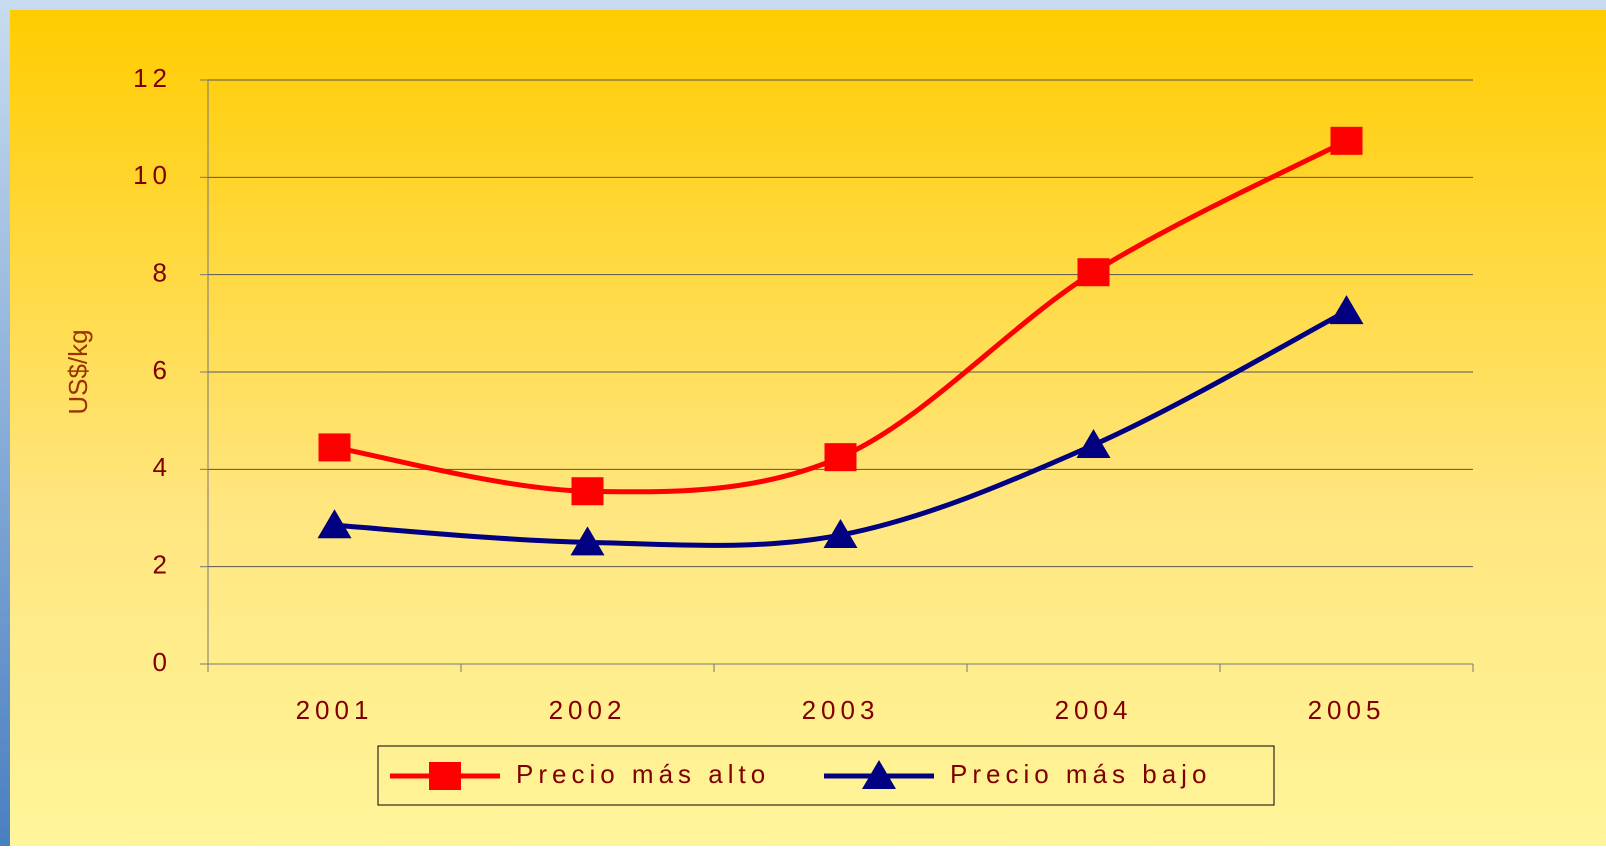 Image resolution: width=1606 pixels, height=851 pixels. I want to click on x-tick-label: 2001, so click(335, 710).